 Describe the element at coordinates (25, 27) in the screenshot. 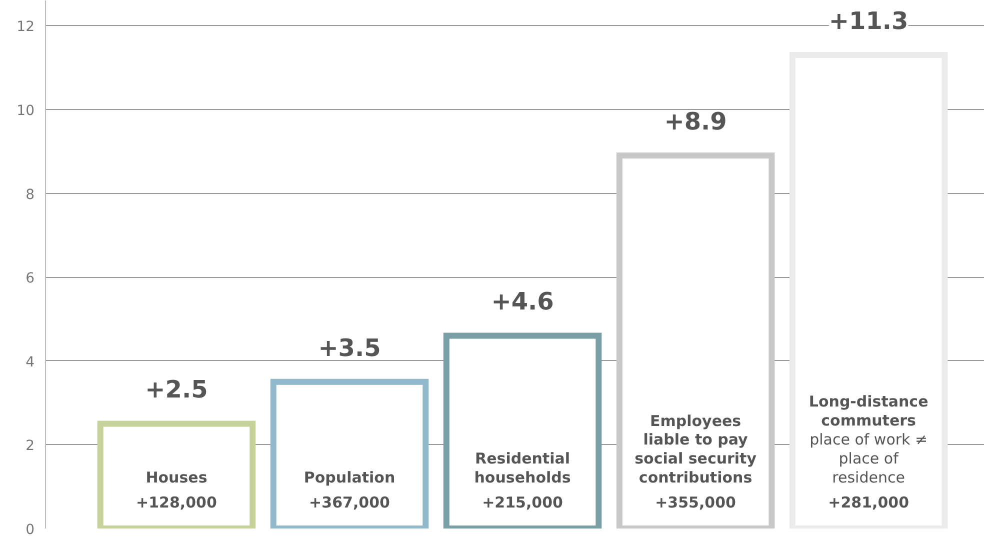

I see `y-tick-label: 12` at that location.